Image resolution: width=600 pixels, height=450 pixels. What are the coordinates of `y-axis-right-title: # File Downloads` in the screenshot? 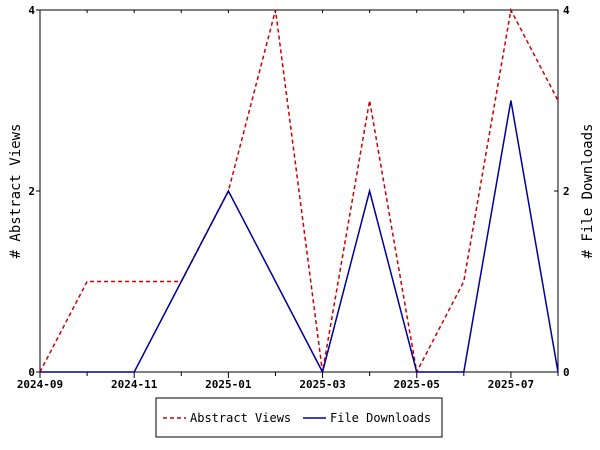 It's located at (588, 191).